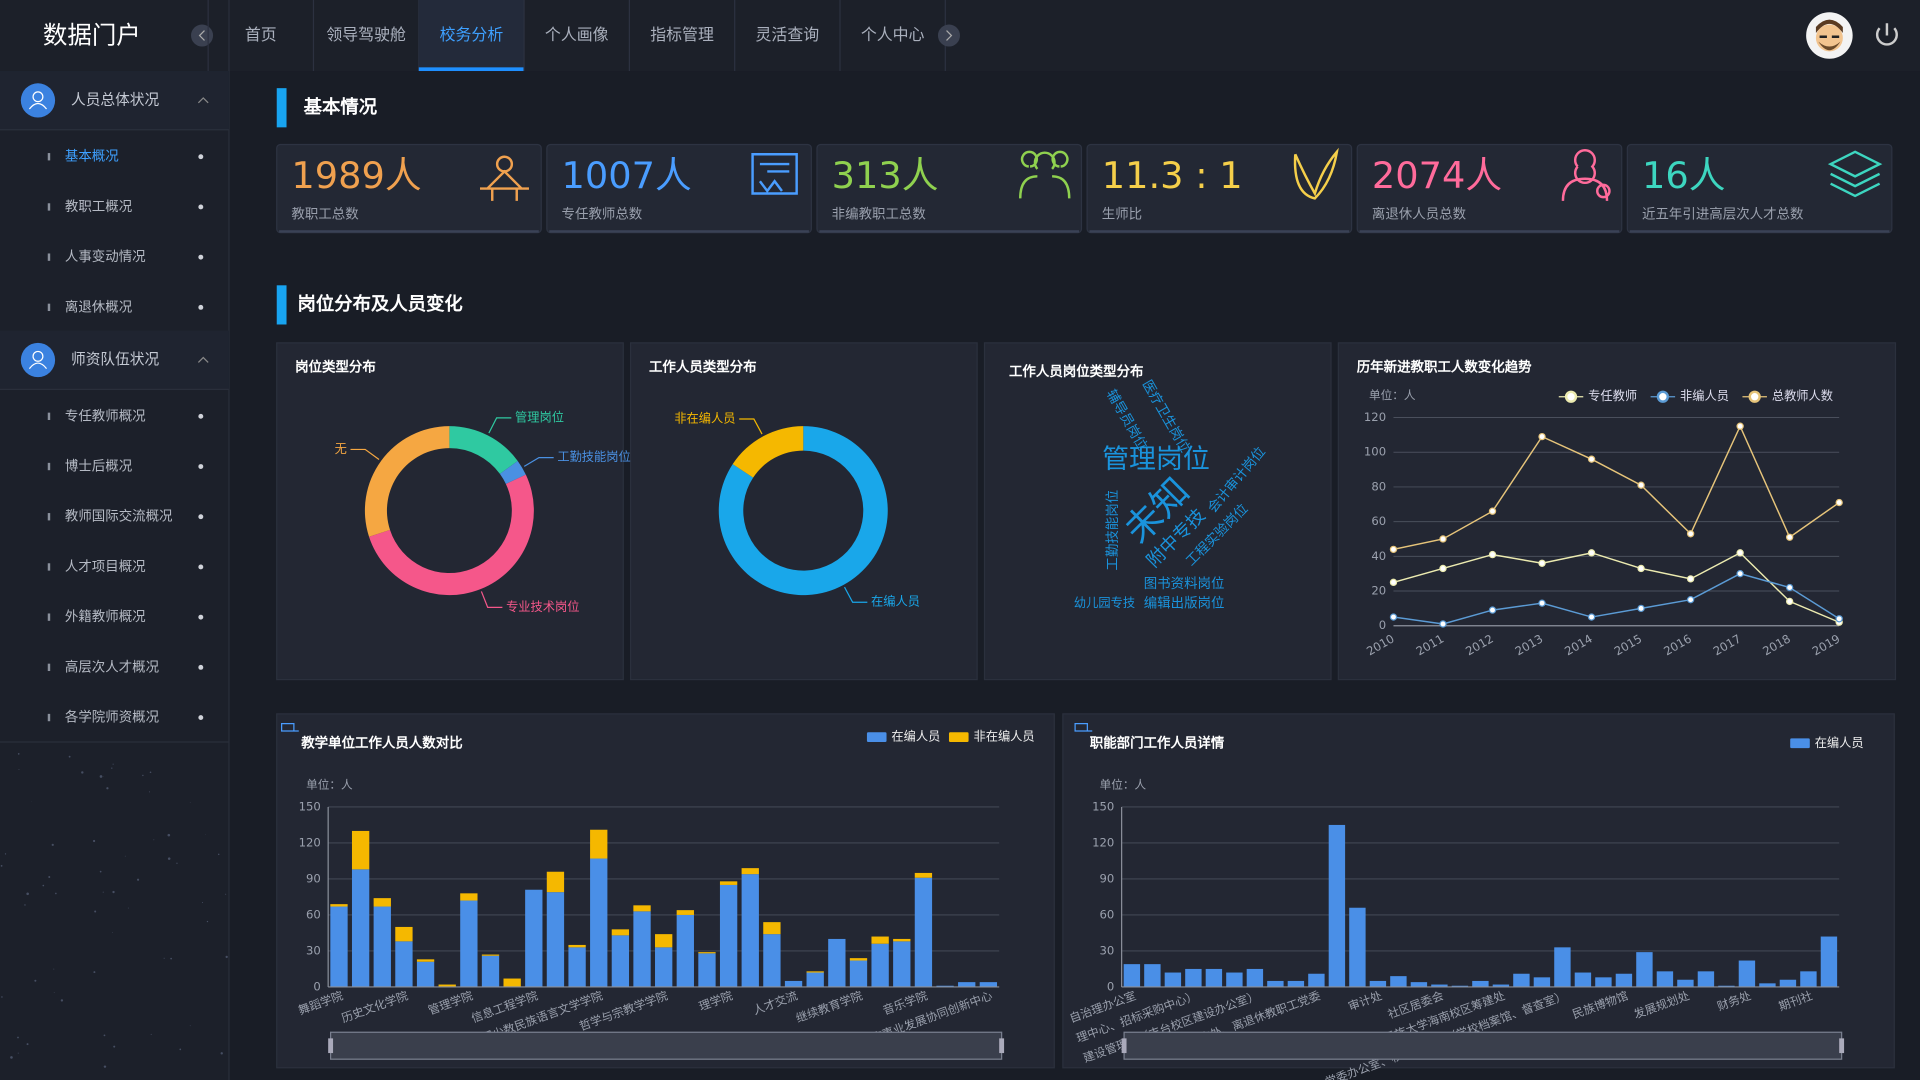 The width and height of the screenshot is (1920, 1080). I want to click on legend-label: 专任教师, so click(1612, 395).